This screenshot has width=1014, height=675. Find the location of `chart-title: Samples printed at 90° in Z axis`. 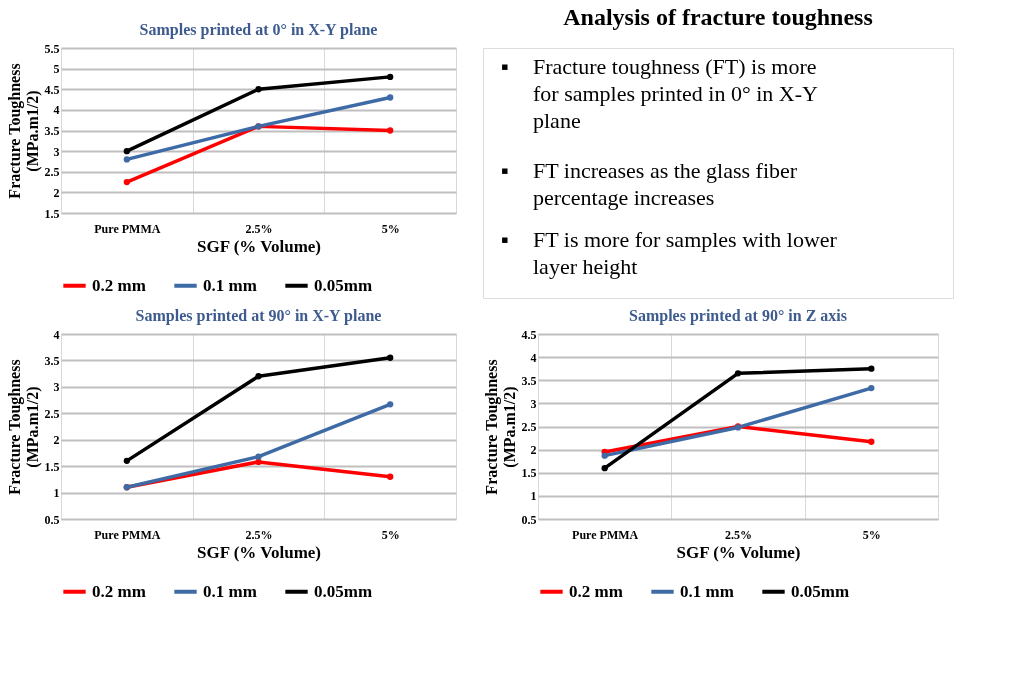

chart-title: Samples printed at 90° in Z axis is located at coordinates (738, 316).